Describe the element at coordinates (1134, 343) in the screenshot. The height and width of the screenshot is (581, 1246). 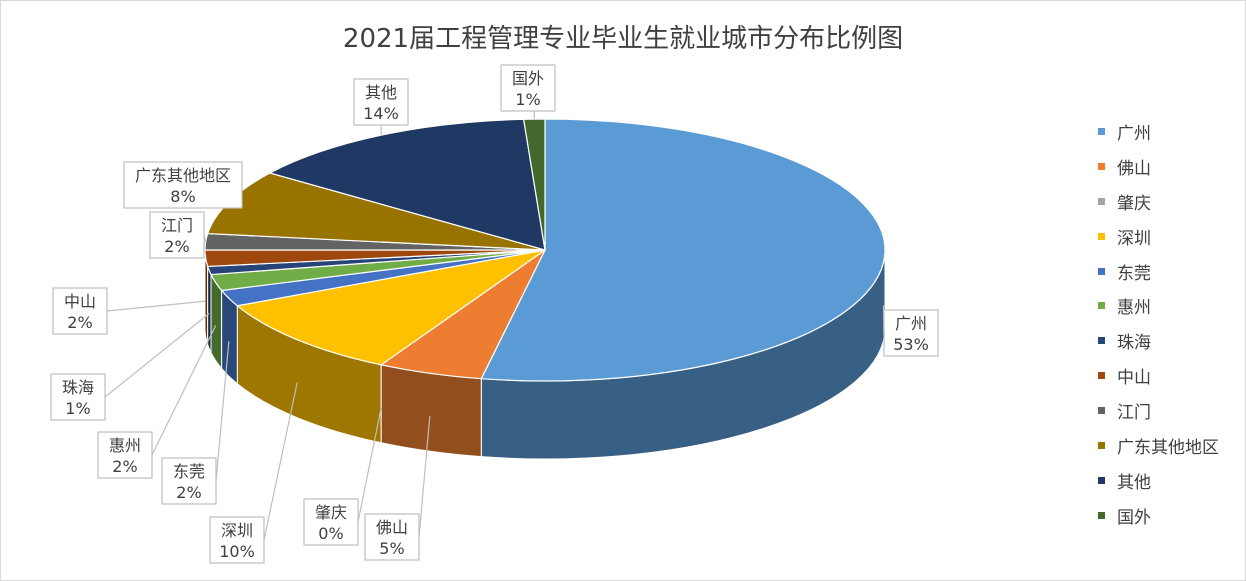
I see `legend-label: 珠海` at that location.